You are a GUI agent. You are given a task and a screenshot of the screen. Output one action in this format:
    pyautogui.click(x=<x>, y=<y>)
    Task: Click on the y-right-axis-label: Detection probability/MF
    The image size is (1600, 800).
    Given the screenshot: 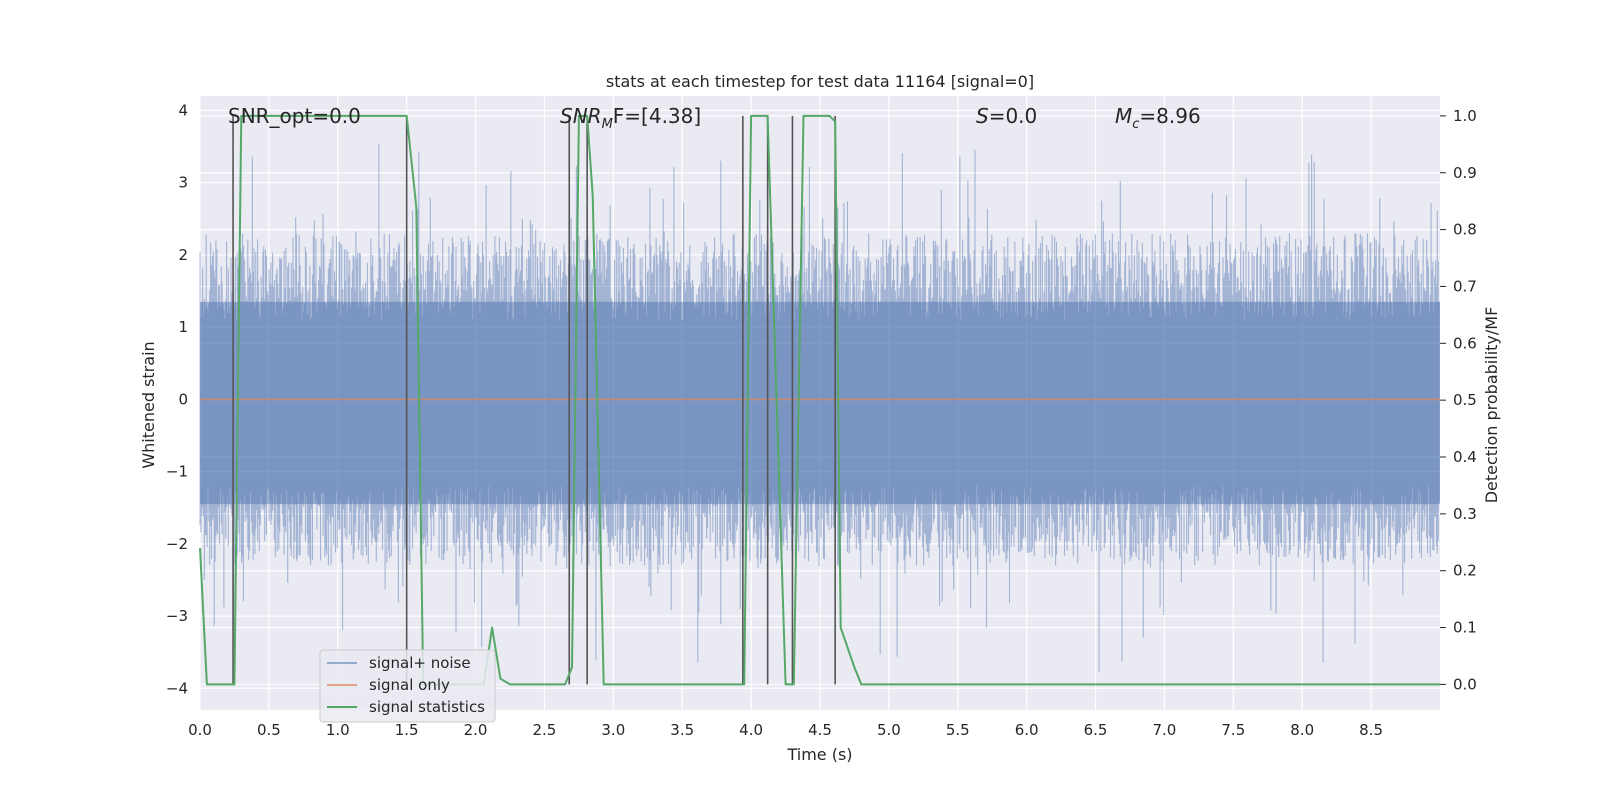 What is the action you would take?
    pyautogui.click(x=1491, y=405)
    